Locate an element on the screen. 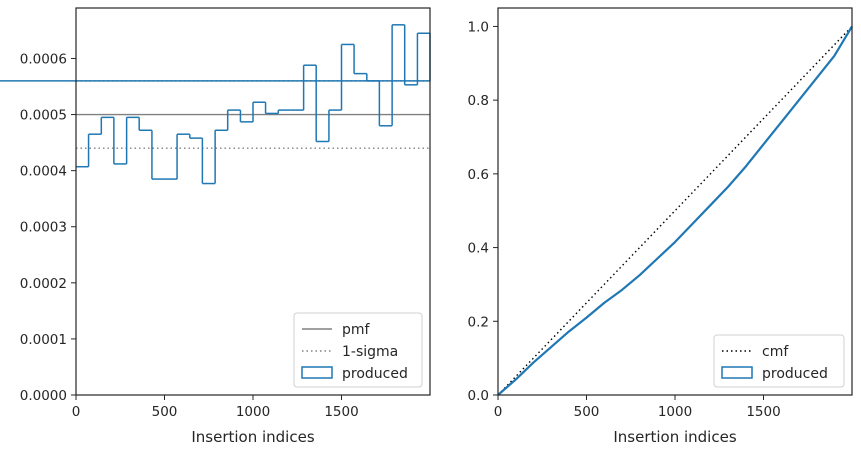 This screenshot has height=453, width=861. legend-label-pmf: pmf is located at coordinates (356, 330).